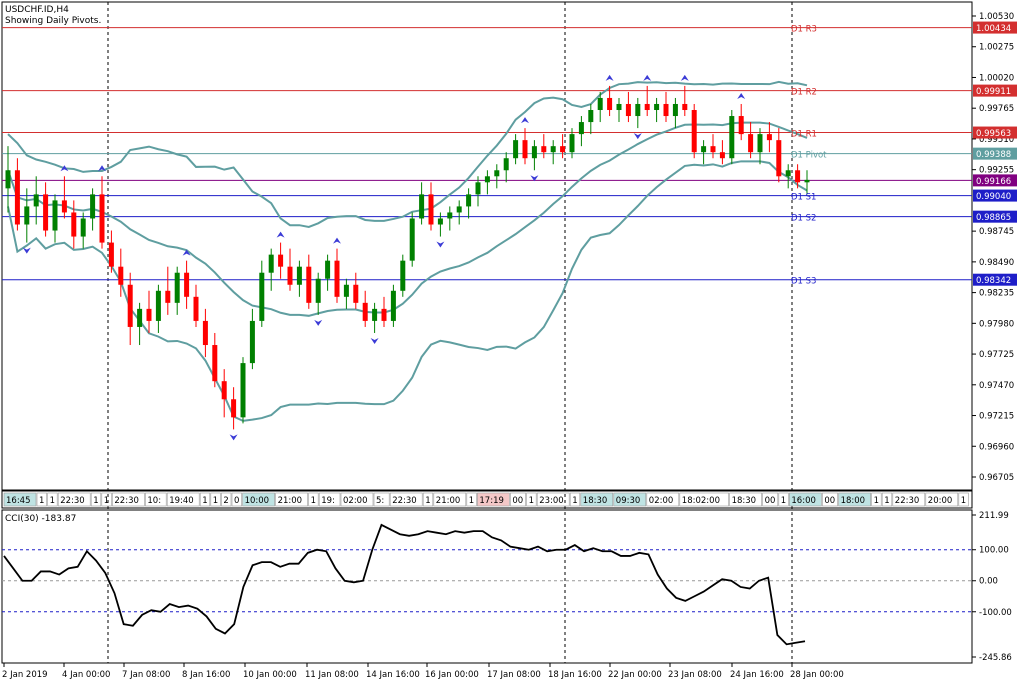 The width and height of the screenshot is (1024, 683). What do you see at coordinates (993, 197) in the screenshot?
I see `price-tag-value: 0.99040` at bounding box center [993, 197].